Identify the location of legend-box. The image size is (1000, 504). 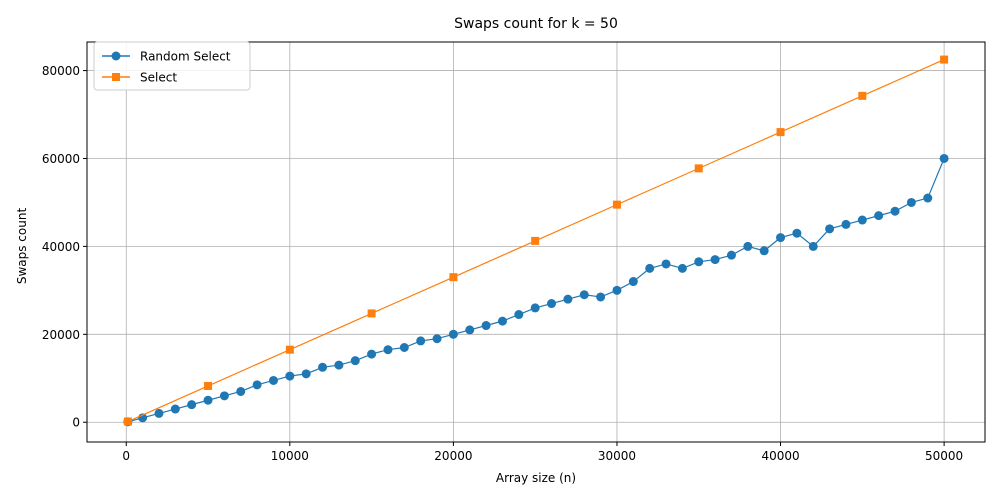
(172, 66).